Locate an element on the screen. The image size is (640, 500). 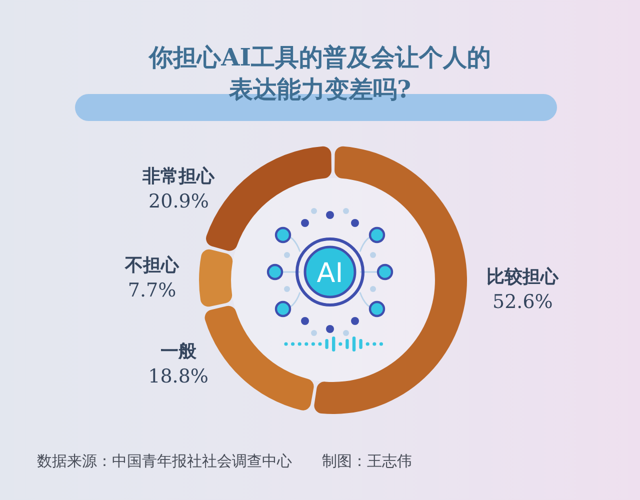
data-label: 52.6% is located at coordinates (522, 301).